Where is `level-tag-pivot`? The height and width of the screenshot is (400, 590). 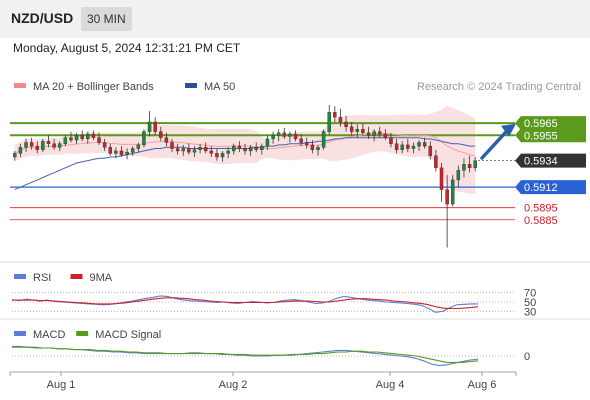
level-tag-pivot is located at coordinates (550, 187).